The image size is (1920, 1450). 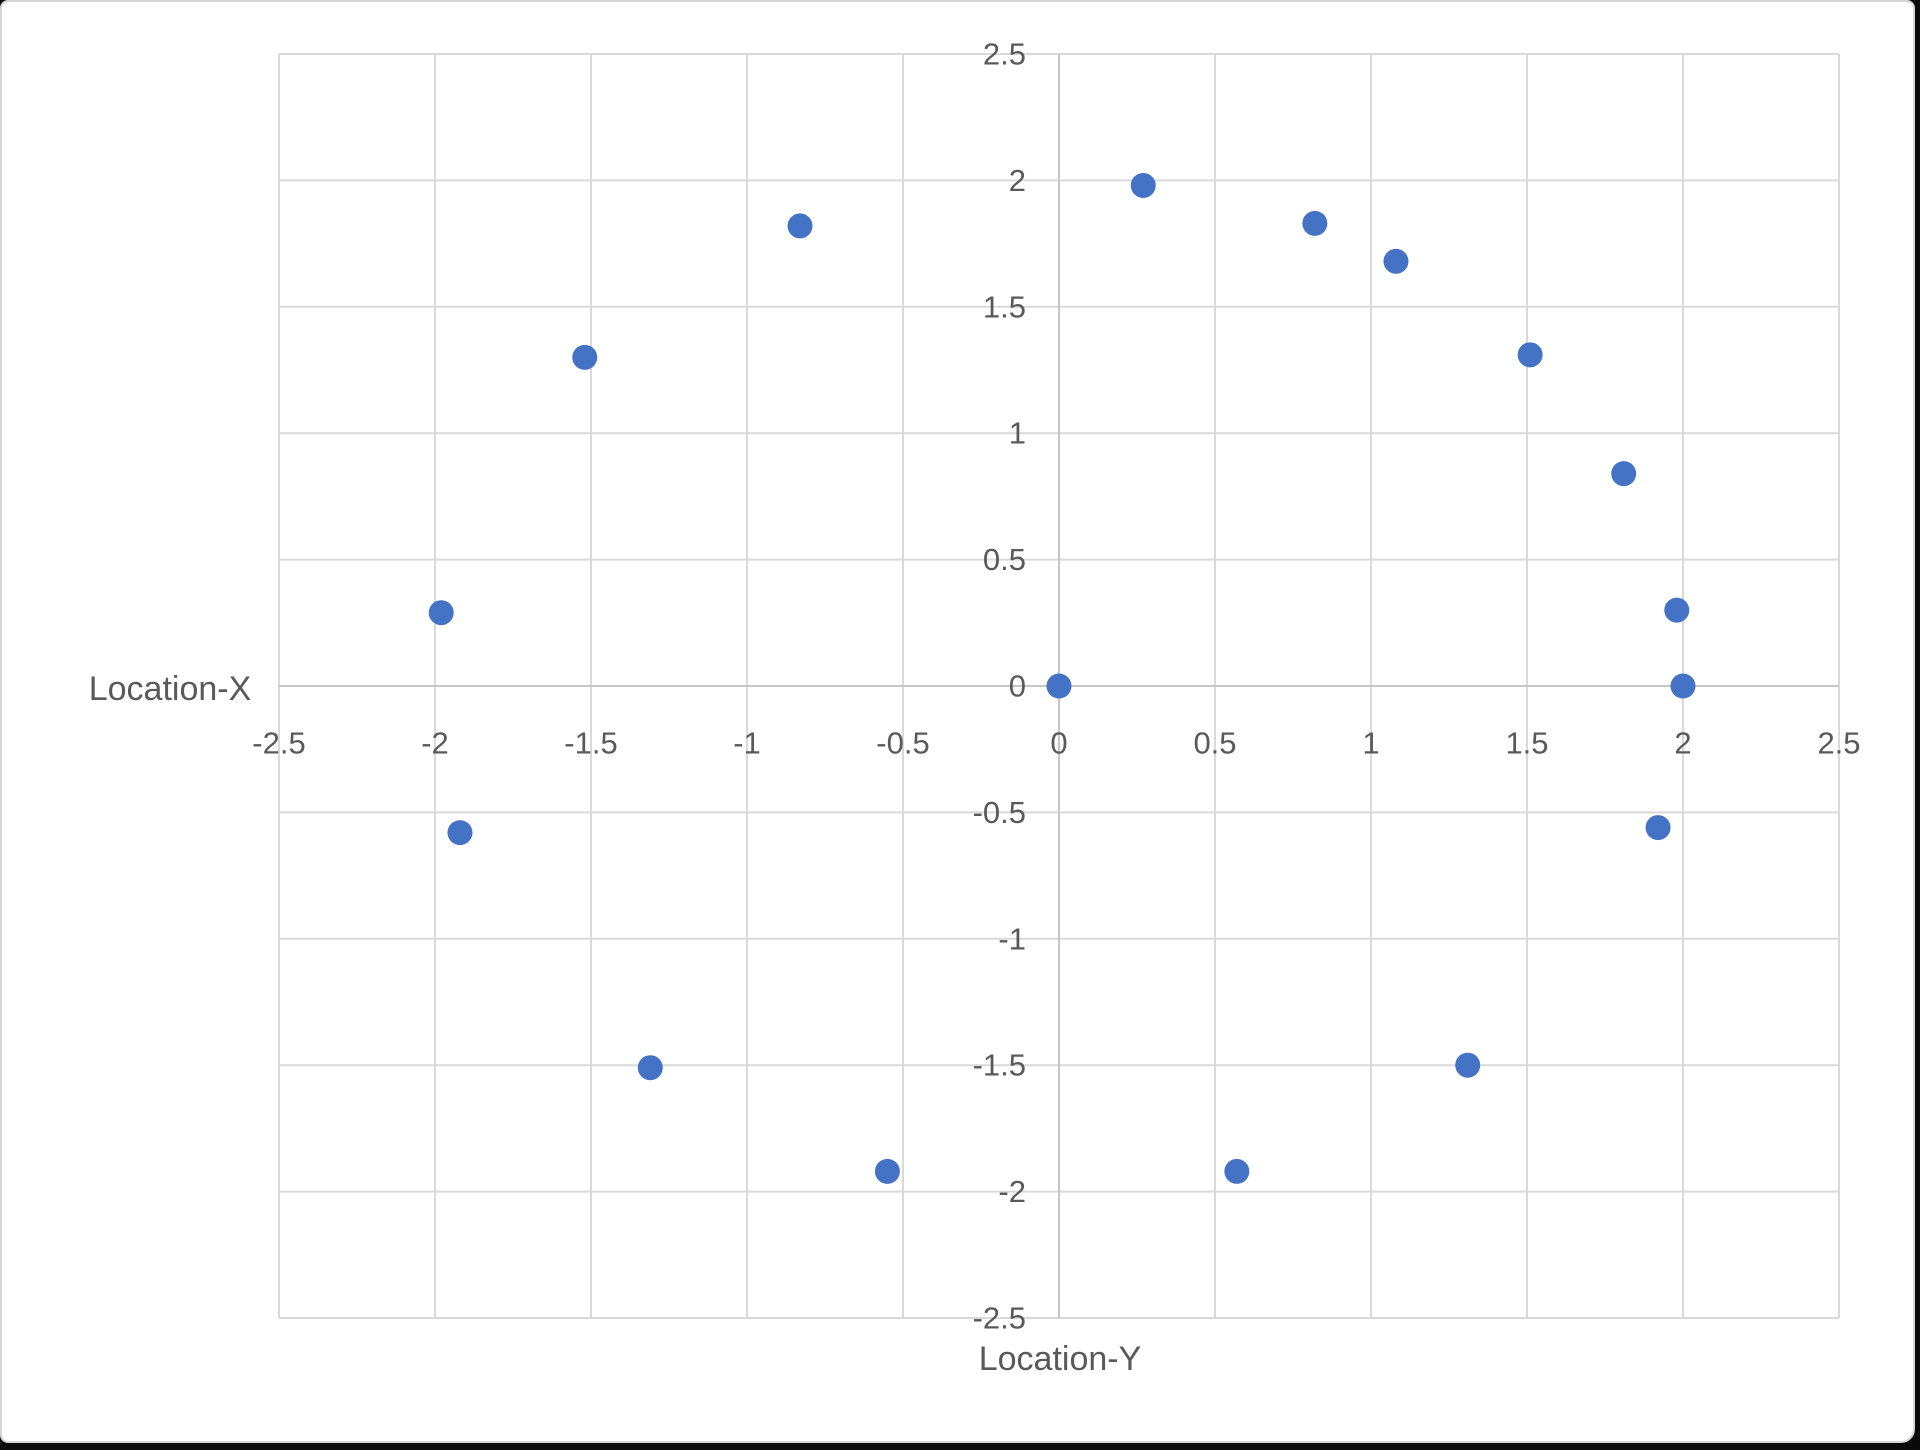 What do you see at coordinates (1004, 54) in the screenshot?
I see `y-tick-label: 2.5` at bounding box center [1004, 54].